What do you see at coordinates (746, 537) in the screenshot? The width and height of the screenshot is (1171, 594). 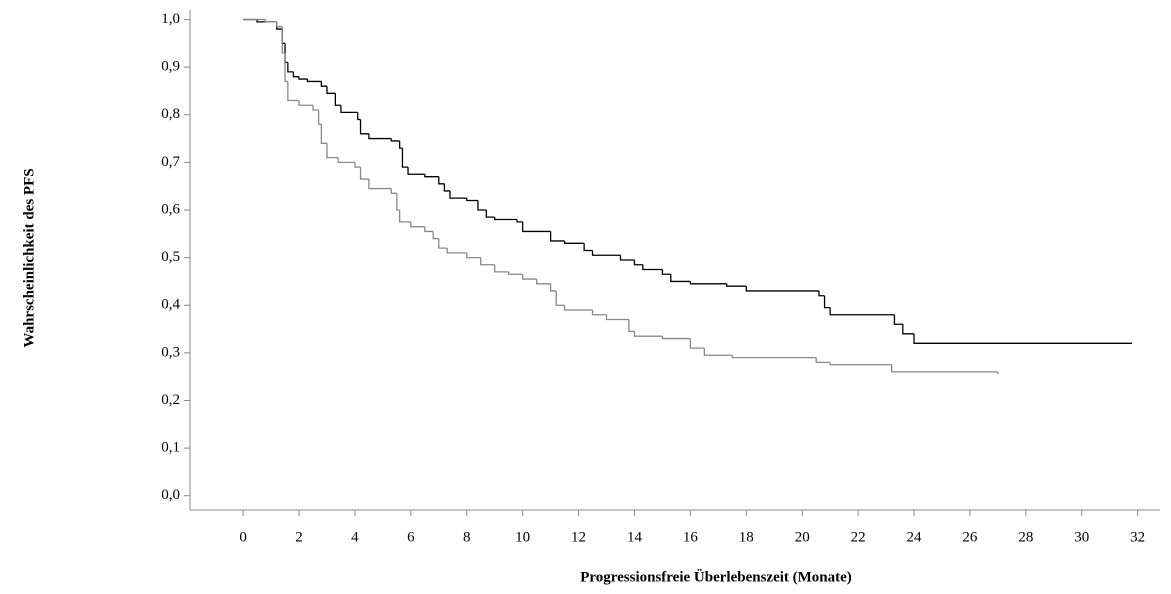 I see `x-tick-label: 18` at bounding box center [746, 537].